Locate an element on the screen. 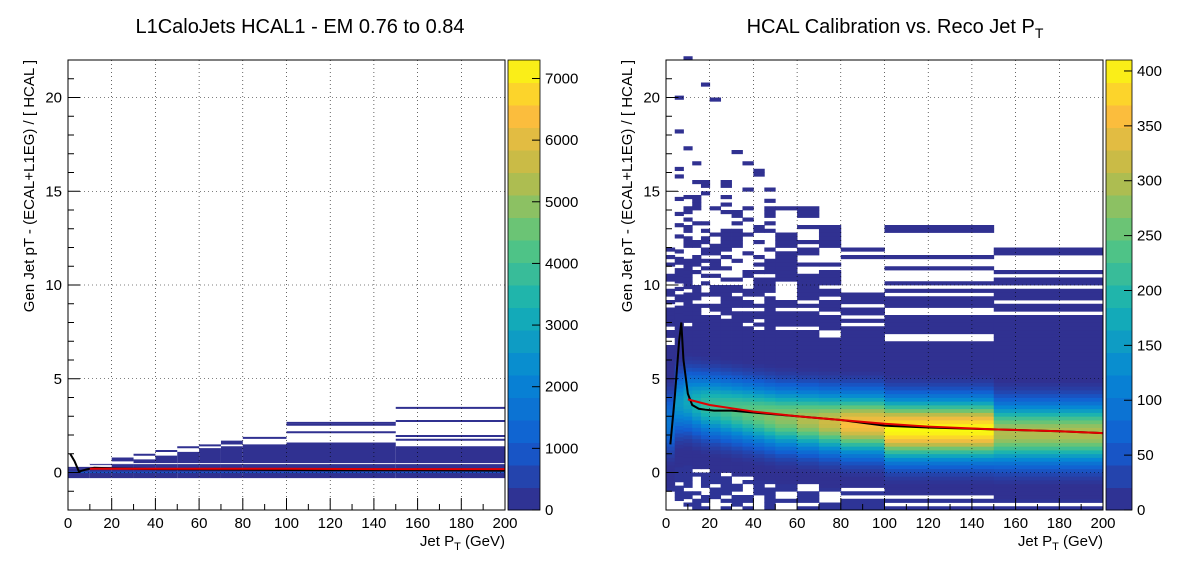 The image size is (1196, 577). color-scale-label: 100 is located at coordinates (1149, 400).